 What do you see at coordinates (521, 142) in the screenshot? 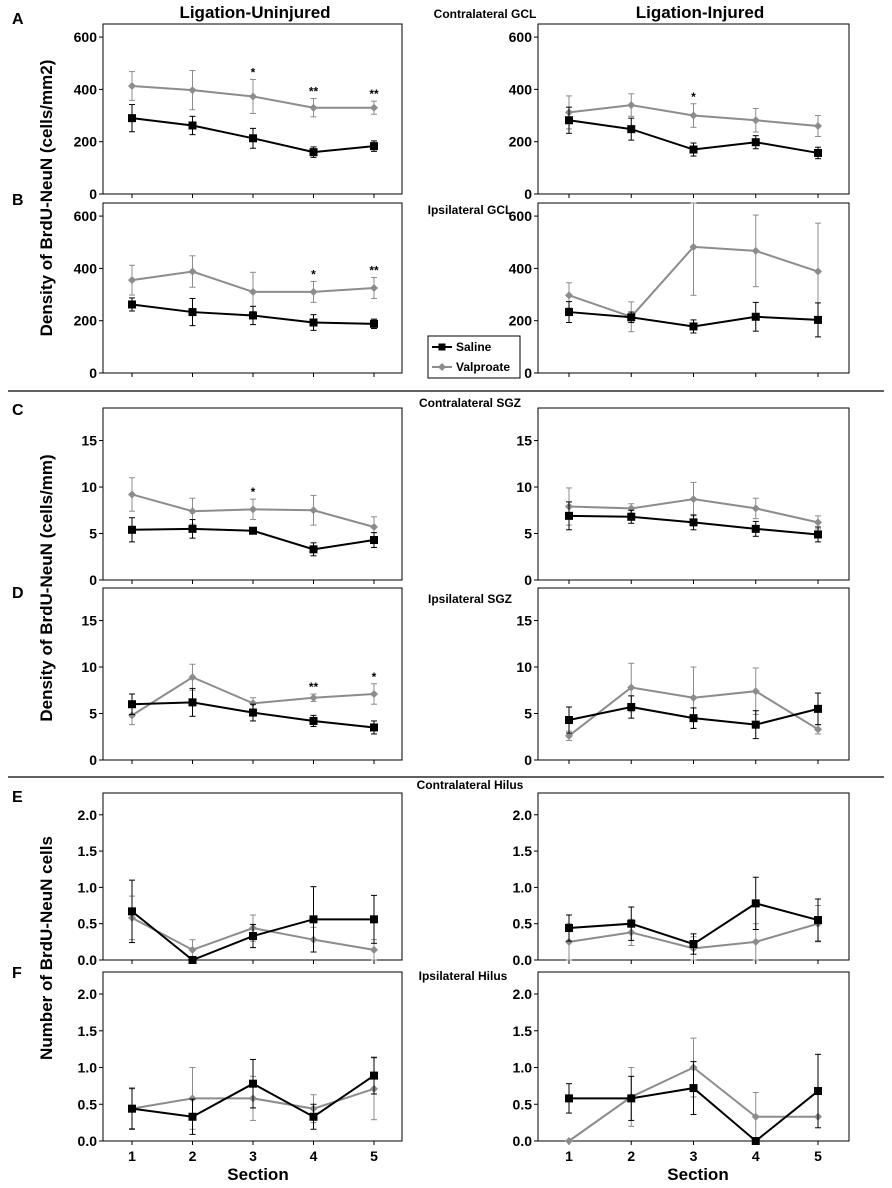
I see `y-tick-label: 200` at bounding box center [521, 142].